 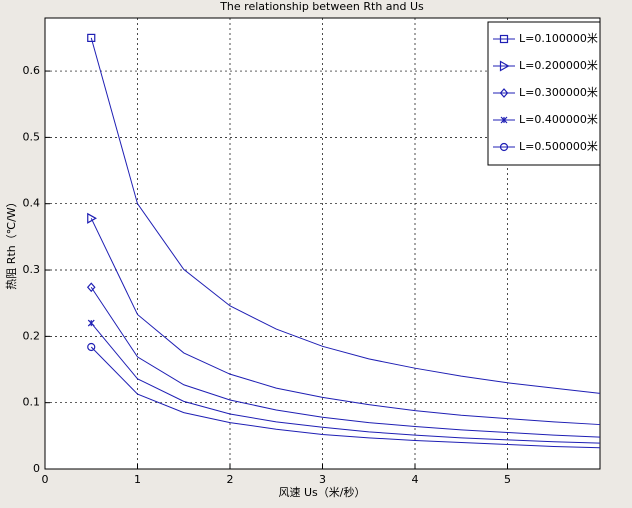 I want to click on legend-label: L=0.100000米, so click(x=558, y=38).